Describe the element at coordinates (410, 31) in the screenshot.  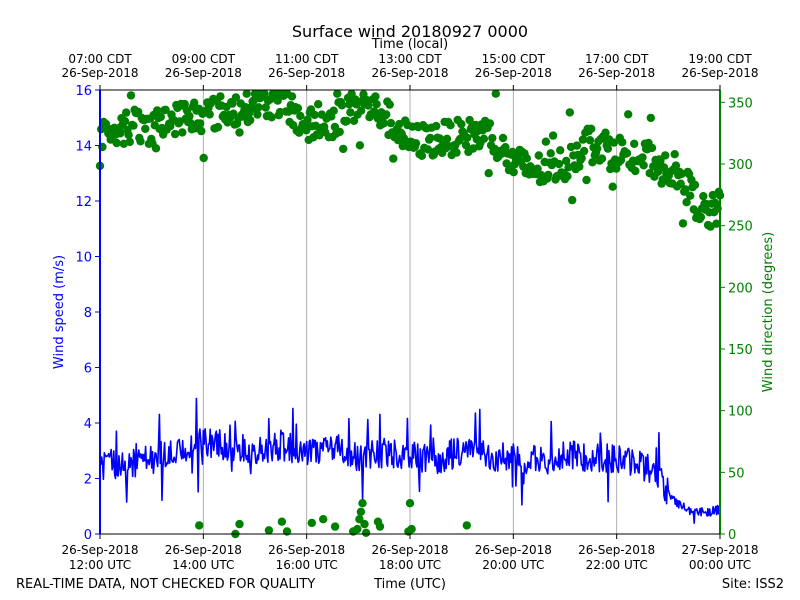
I see `chart-title: Surface wind 20180927 0000` at that location.